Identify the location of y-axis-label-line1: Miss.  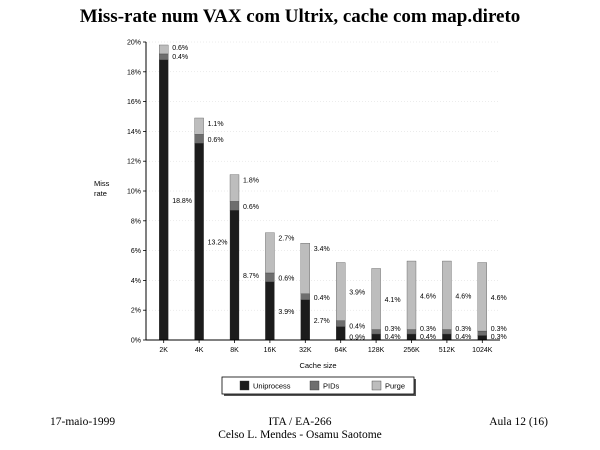
(102, 183).